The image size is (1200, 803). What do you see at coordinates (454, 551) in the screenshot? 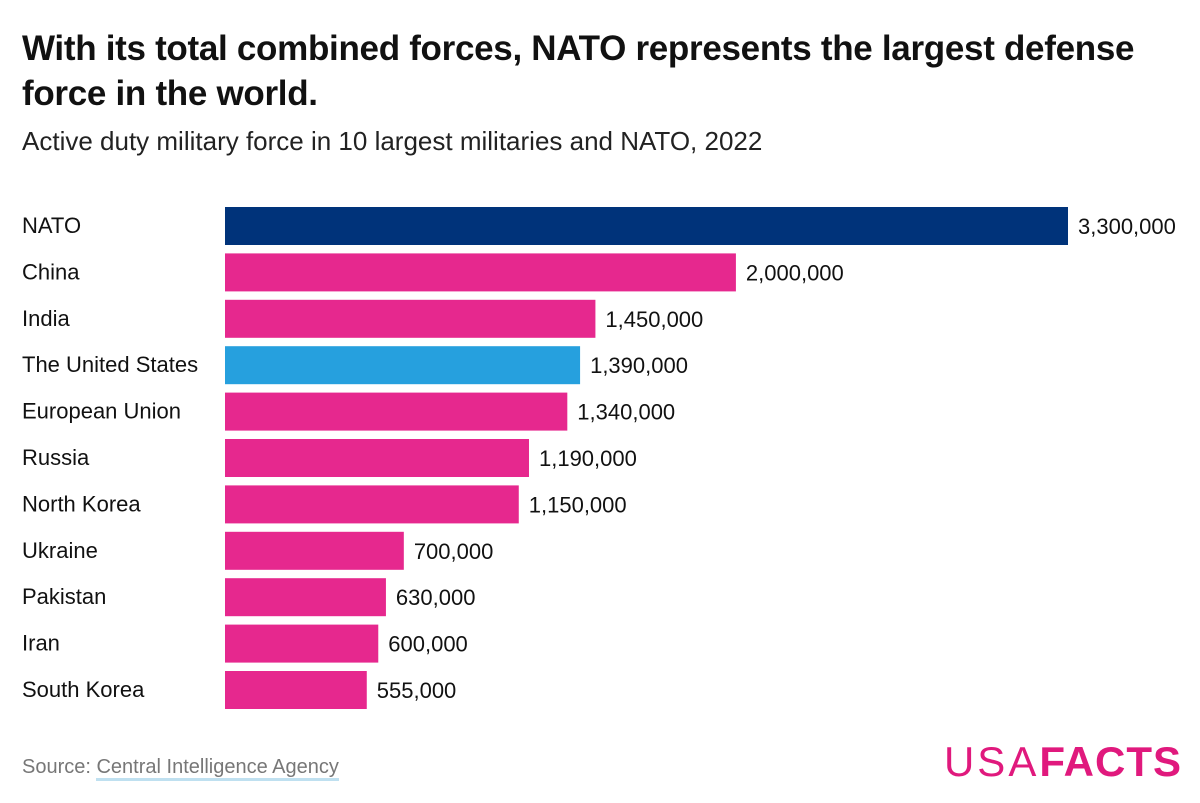
I see `data-label: 700,000` at bounding box center [454, 551].